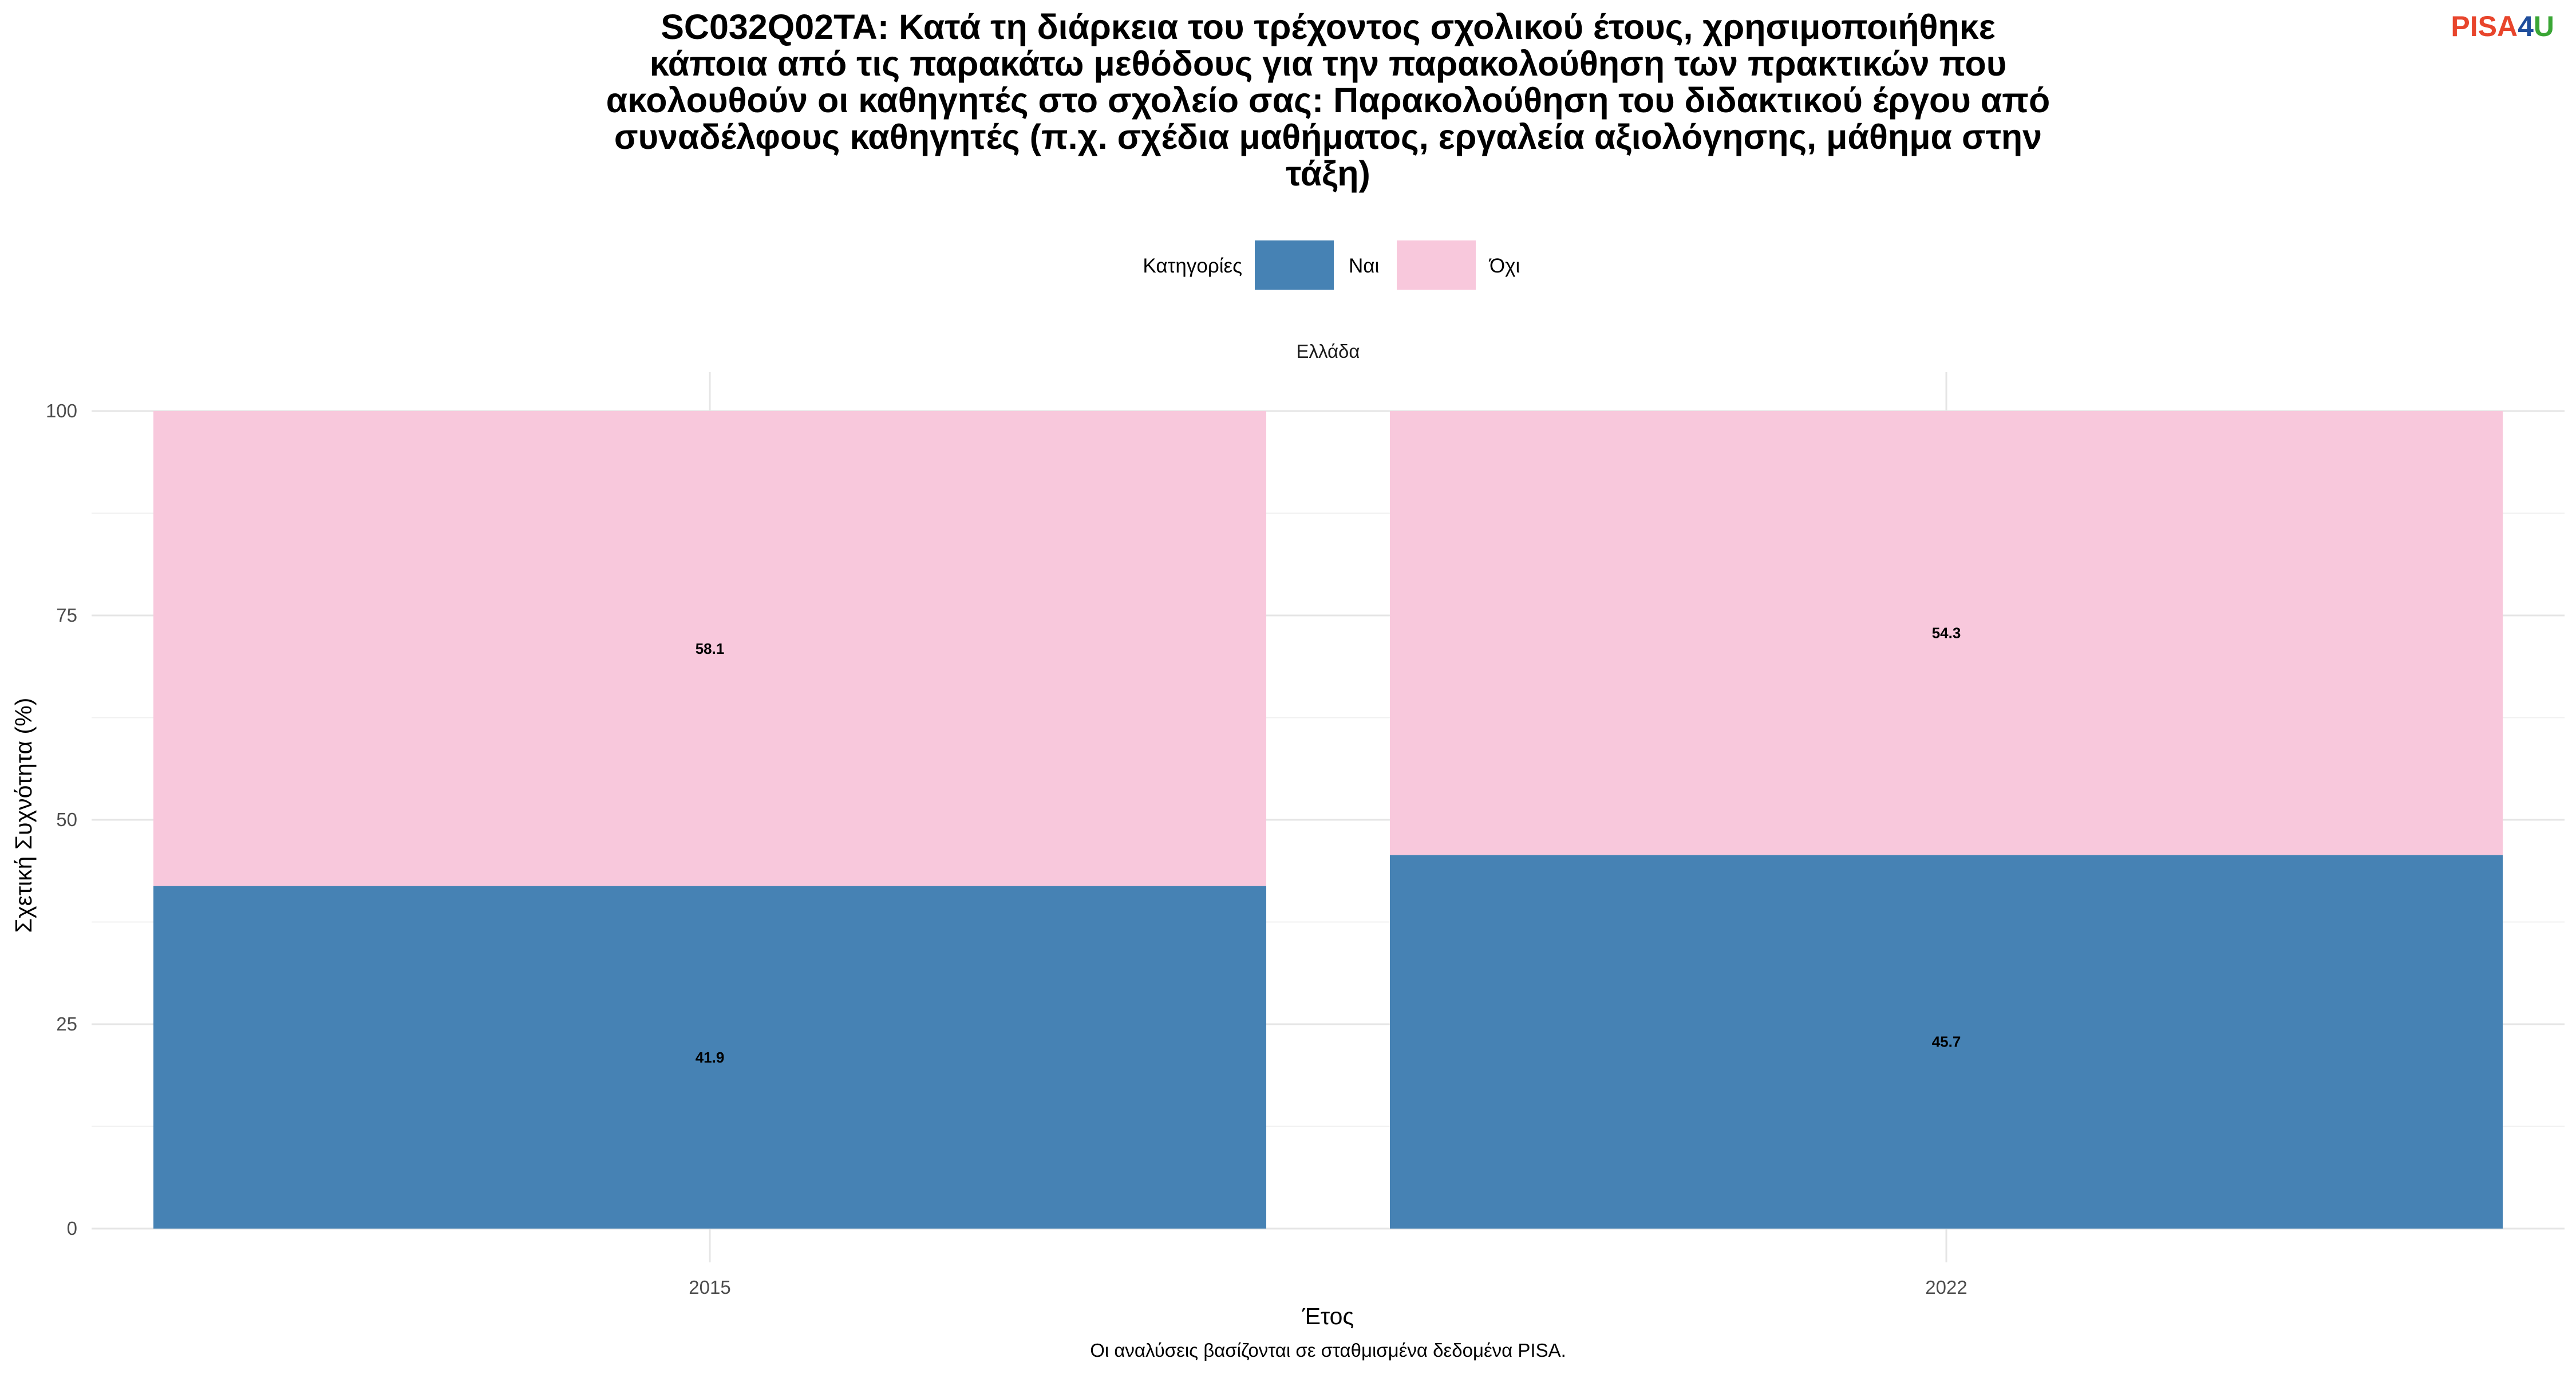 The image size is (2576, 1374). I want to click on x-tick-label: 2015, so click(709, 1287).